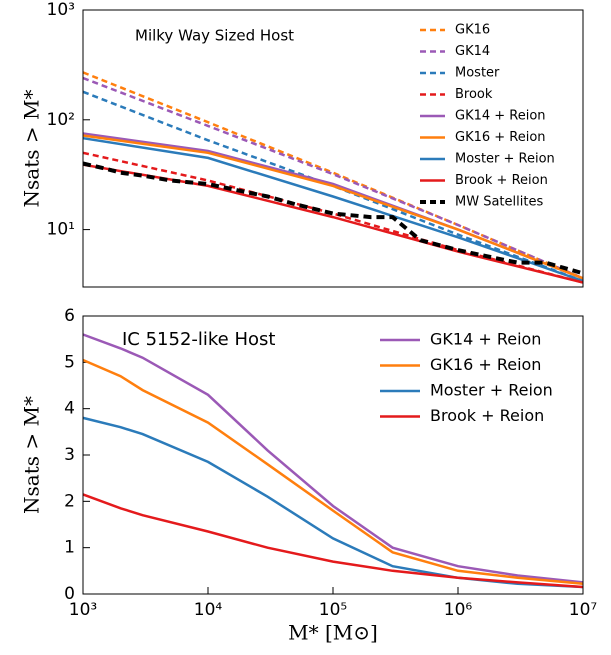 This screenshot has width=611, height=655. I want to click on y-tick-label: 10¹, so click(61, 230).